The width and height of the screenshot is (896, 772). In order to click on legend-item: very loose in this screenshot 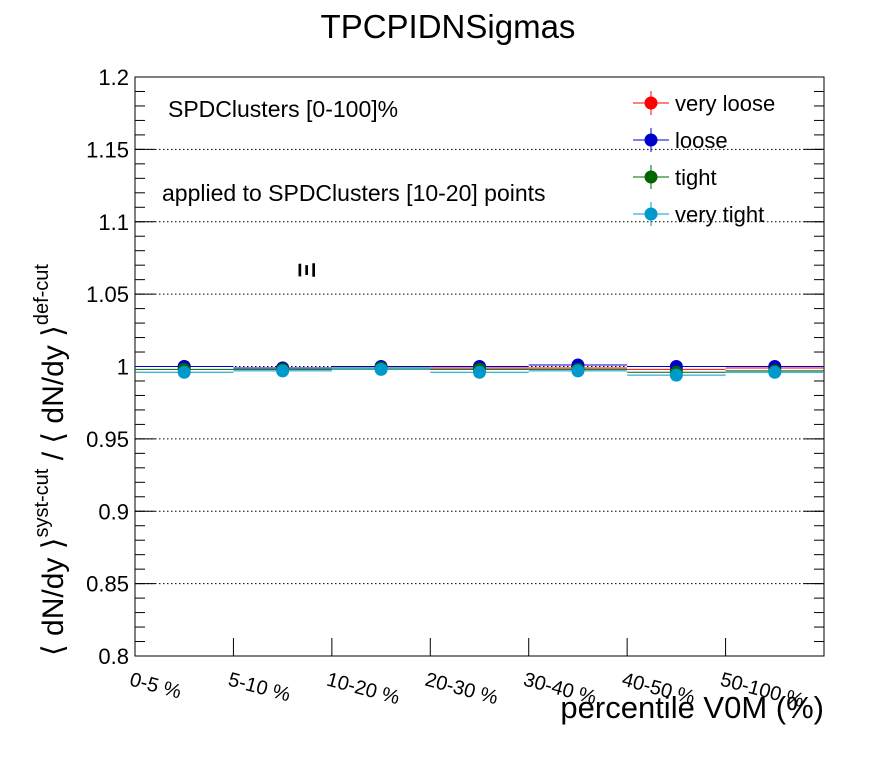, I will do `click(704, 103)`.